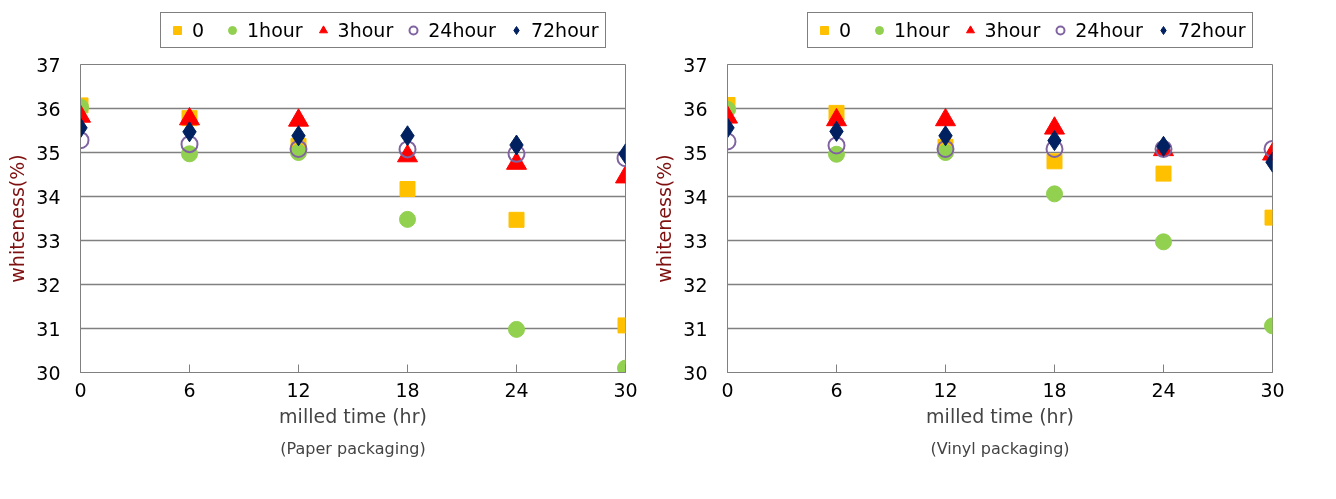 The height and width of the screenshot is (499, 1336). What do you see at coordinates (1000, 448) in the screenshot?
I see `text: (Vinyl packaging)` at bounding box center [1000, 448].